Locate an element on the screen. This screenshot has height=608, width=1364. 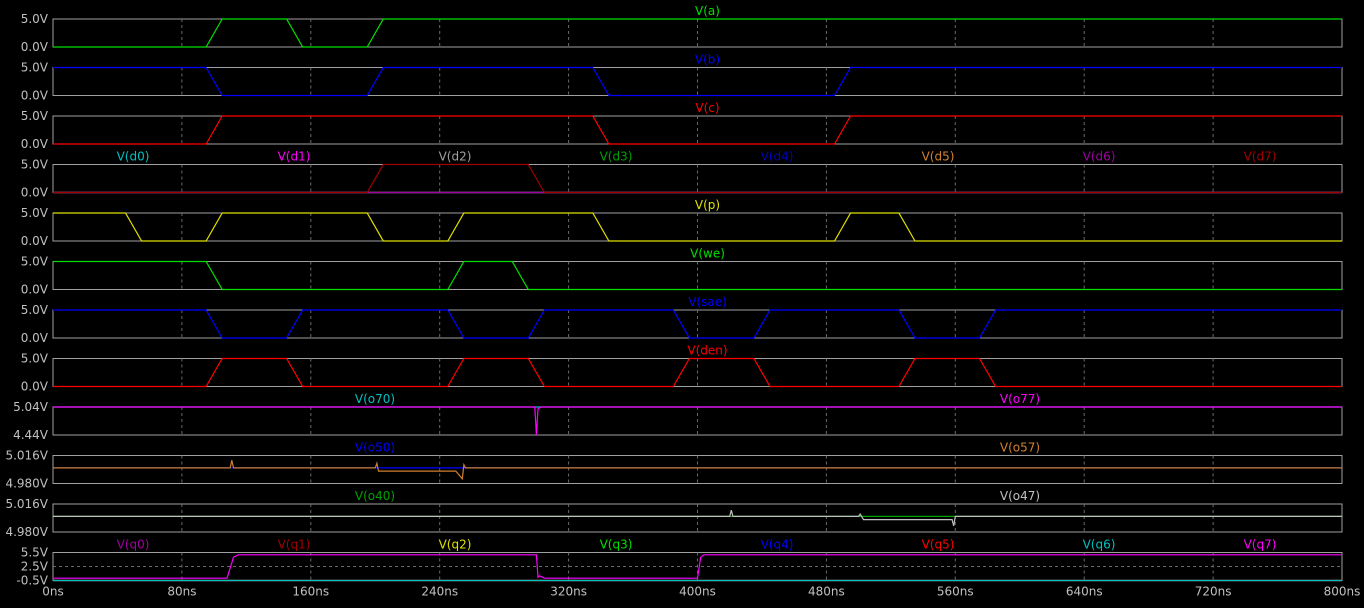
pane-8: 5.04V 4.44V V(o70) V(o77) is located at coordinates (678, 417).